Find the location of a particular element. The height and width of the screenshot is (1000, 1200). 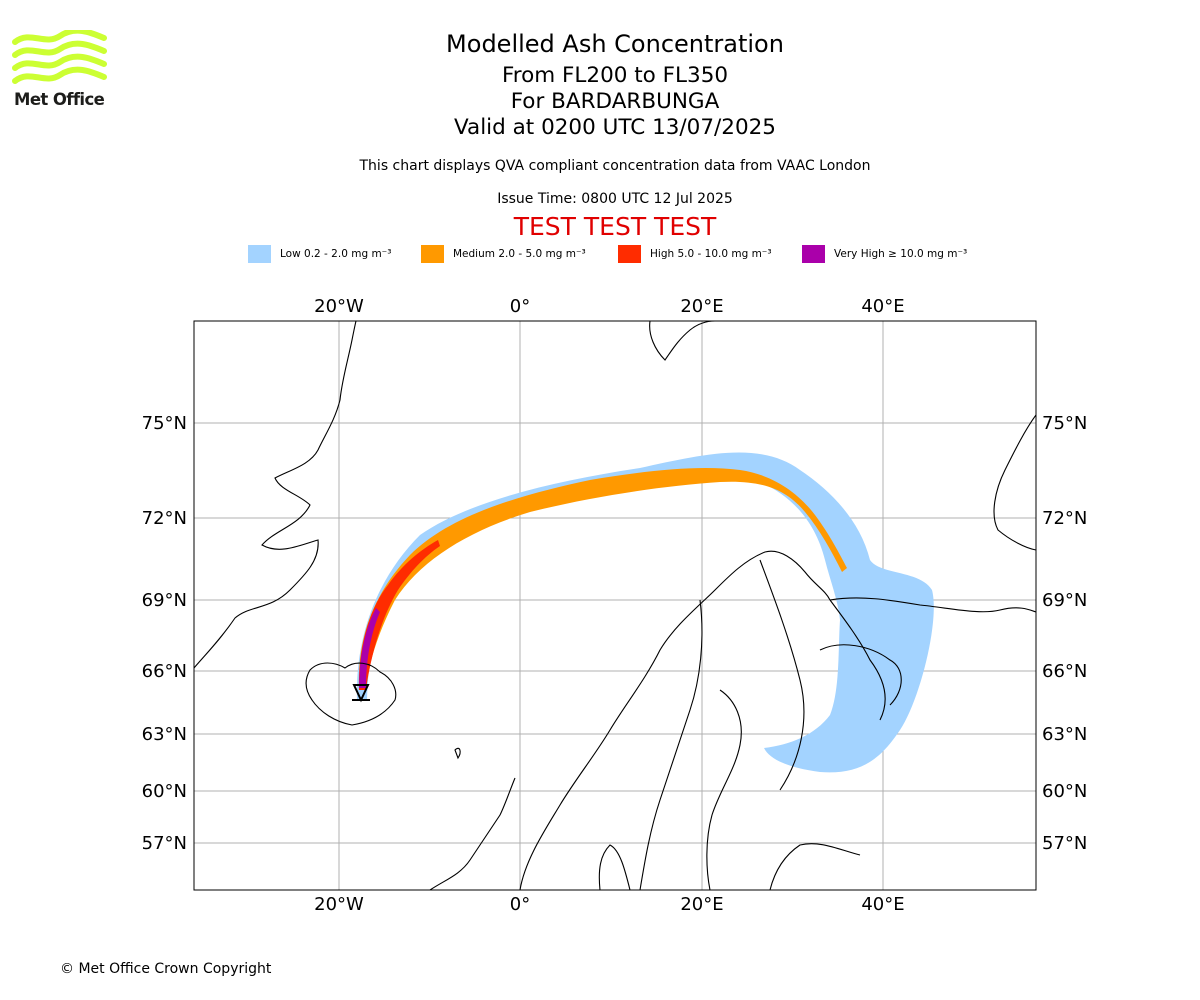

legend-item-low: Low 0.2 - 2.0 mg m⁻³ is located at coordinates (319, 254).